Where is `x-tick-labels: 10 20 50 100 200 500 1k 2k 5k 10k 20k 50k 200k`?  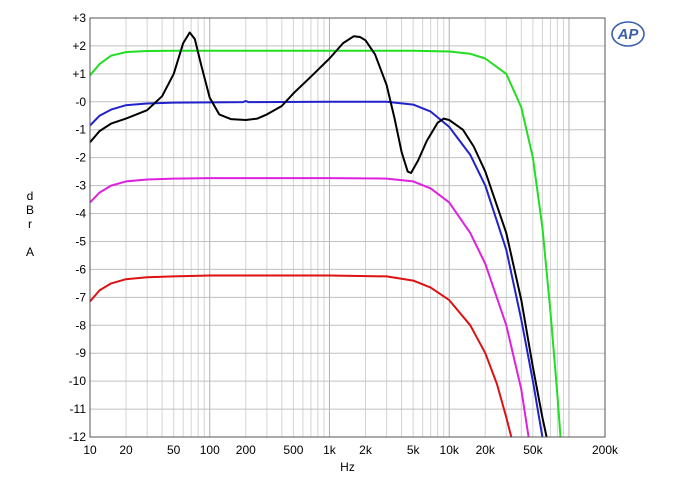
x-tick-labels: 10 20 50 100 200 500 1k 2k 5k 10k 20k 50k 200k is located at coordinates (351, 450).